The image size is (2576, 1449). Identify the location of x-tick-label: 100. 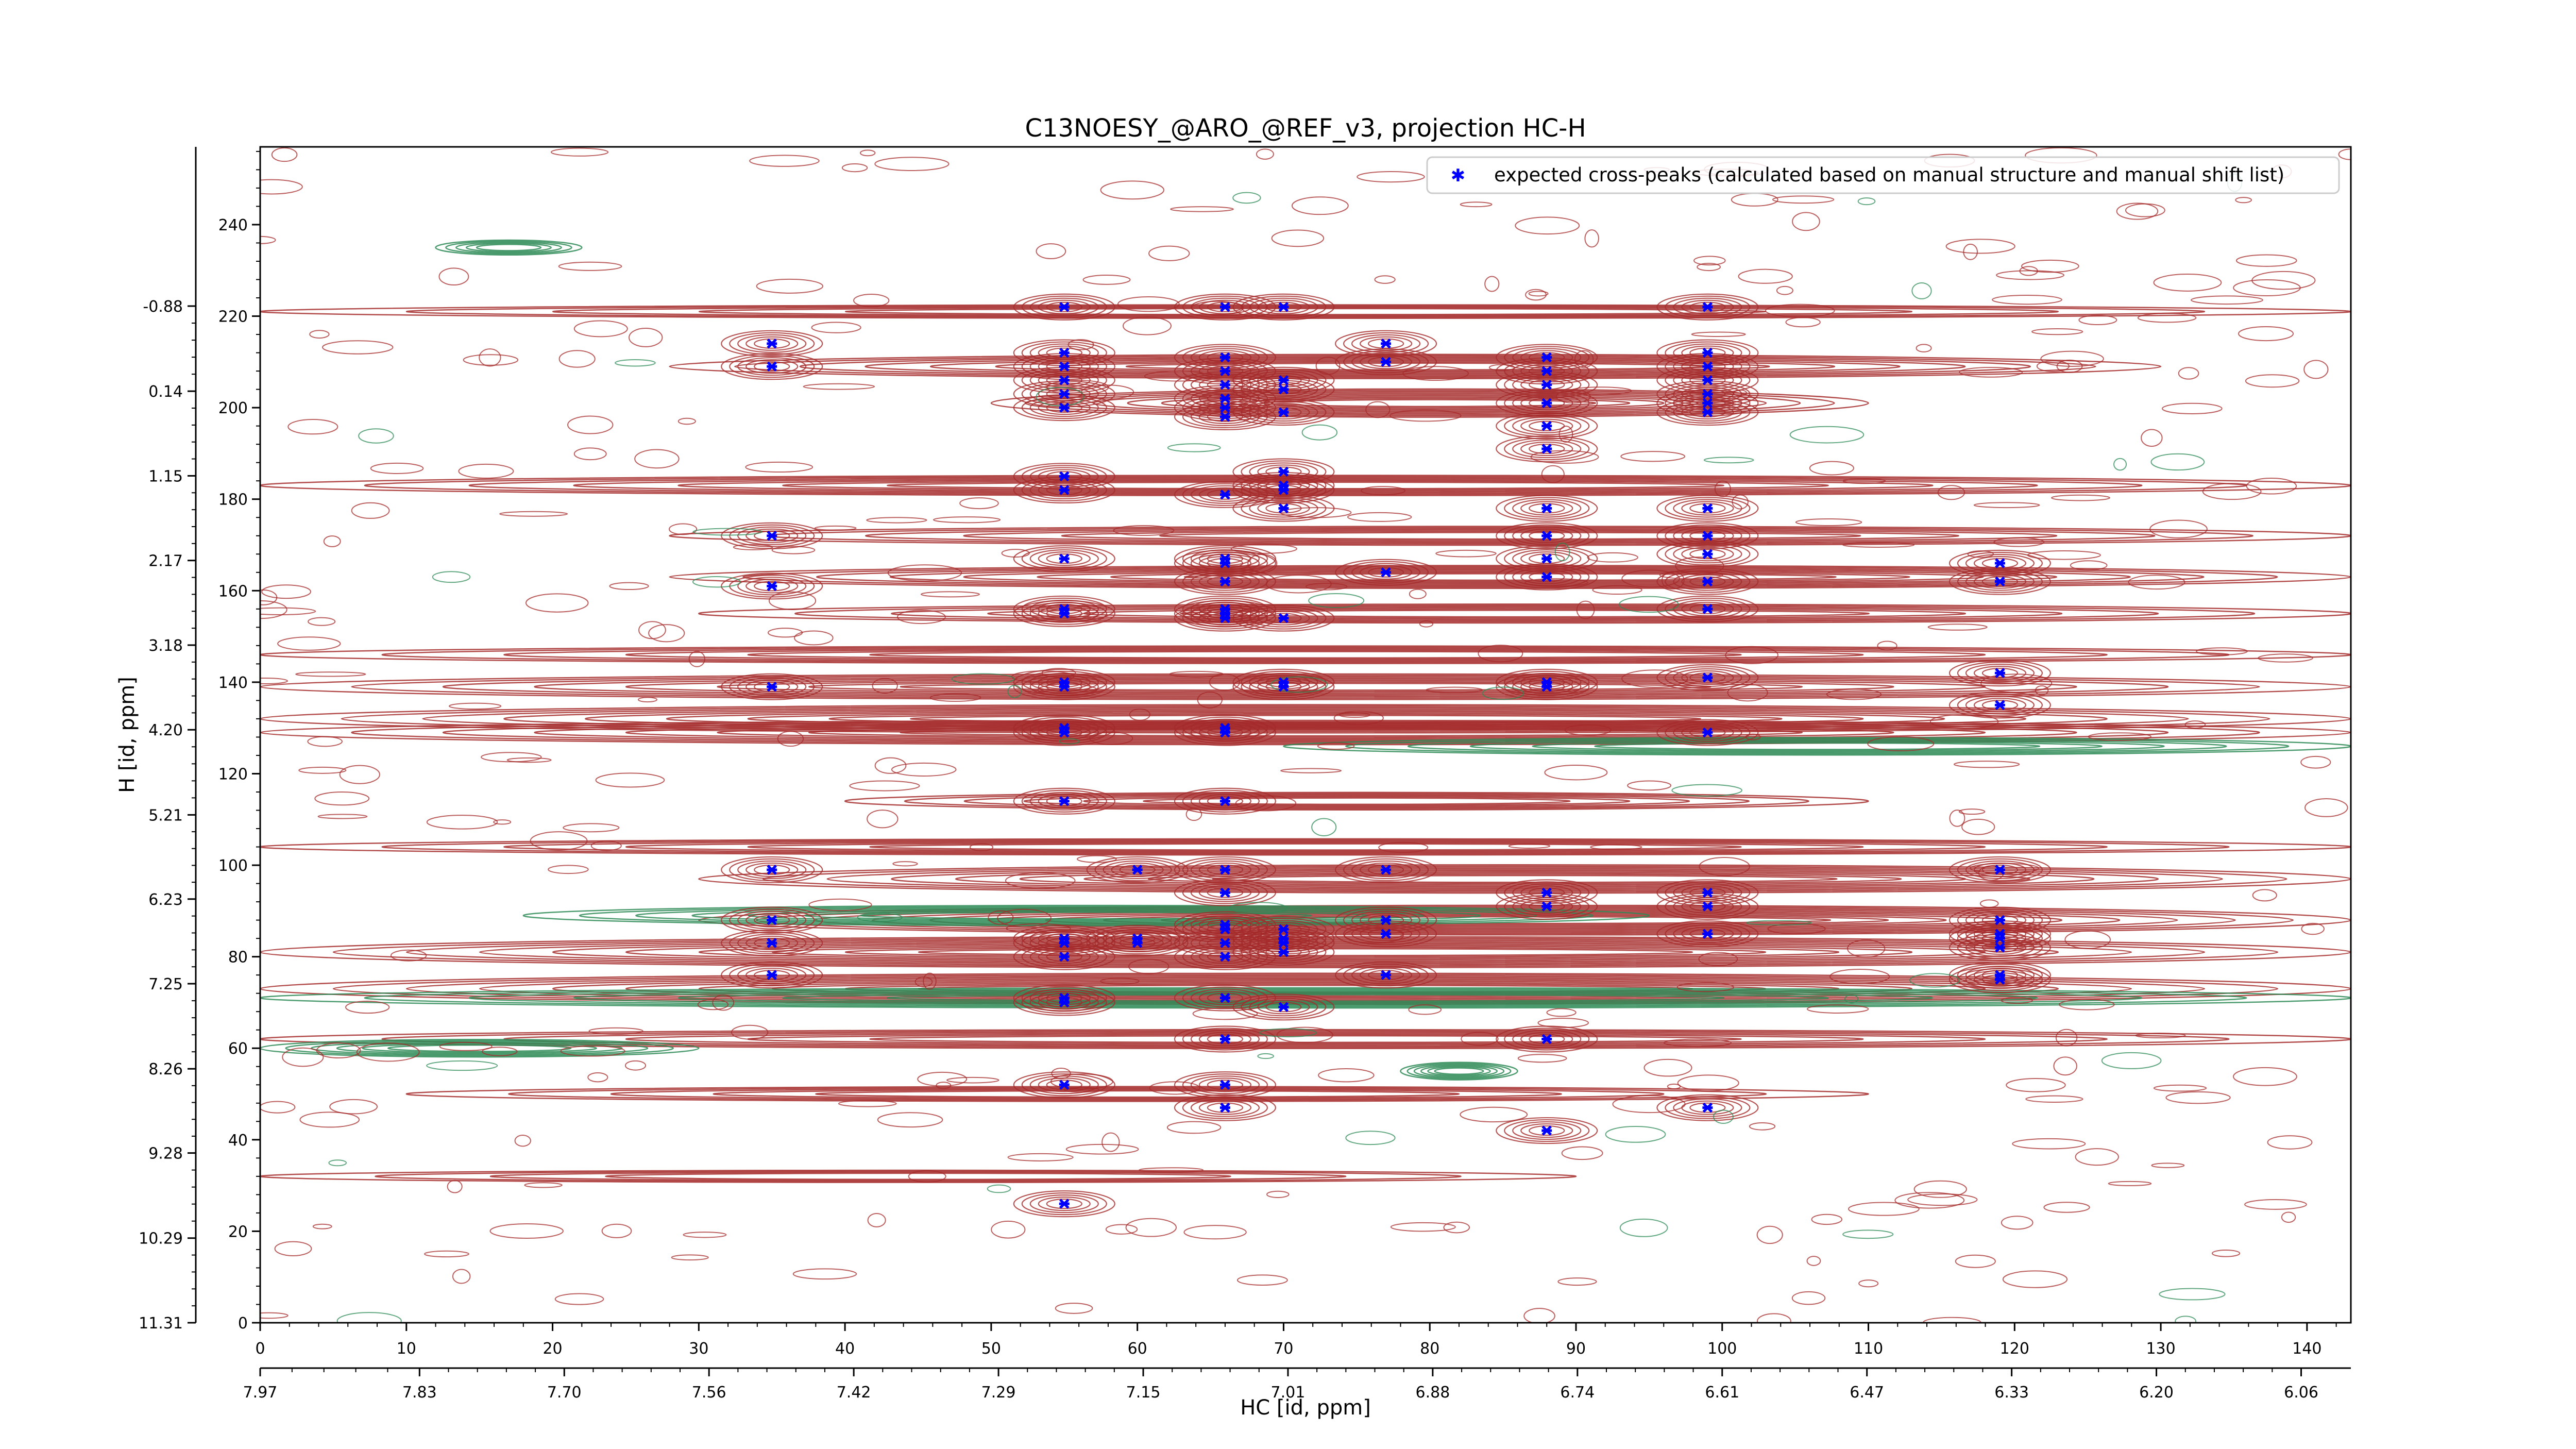
(1722, 1349).